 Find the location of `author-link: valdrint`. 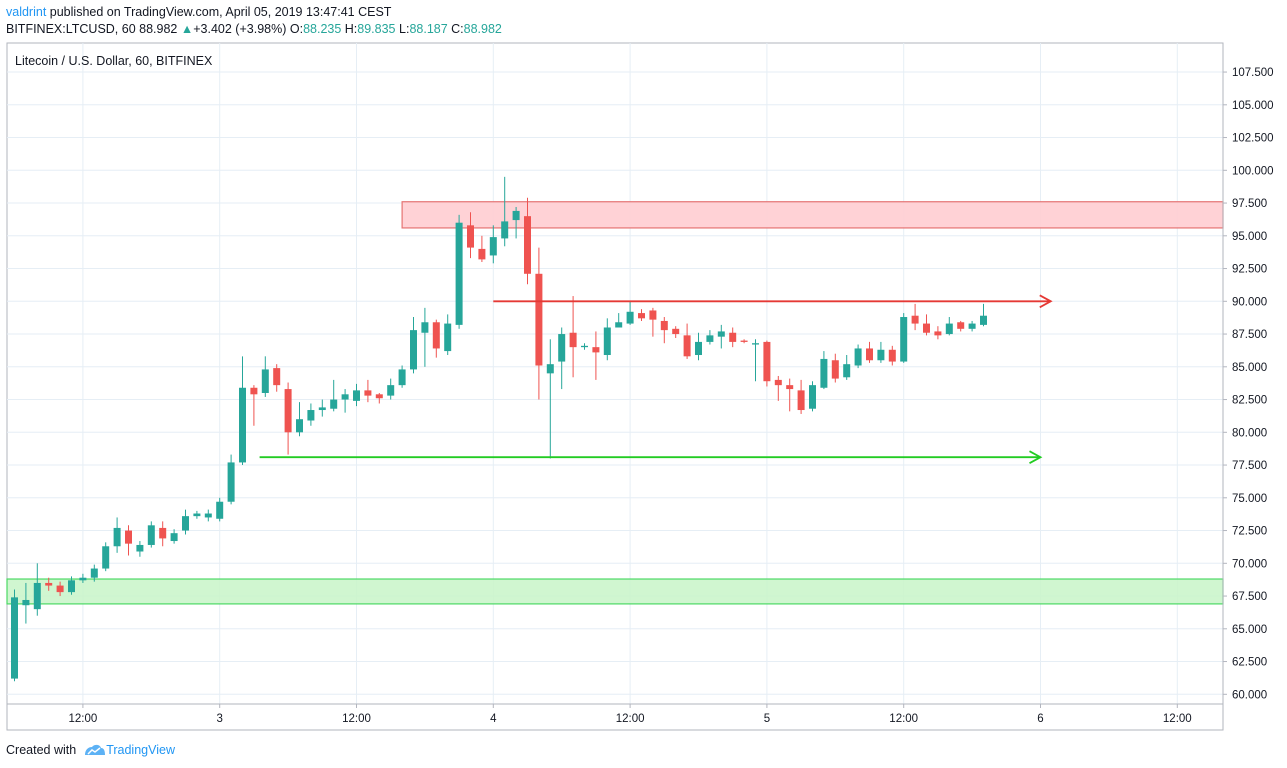

author-link: valdrint is located at coordinates (26, 12).